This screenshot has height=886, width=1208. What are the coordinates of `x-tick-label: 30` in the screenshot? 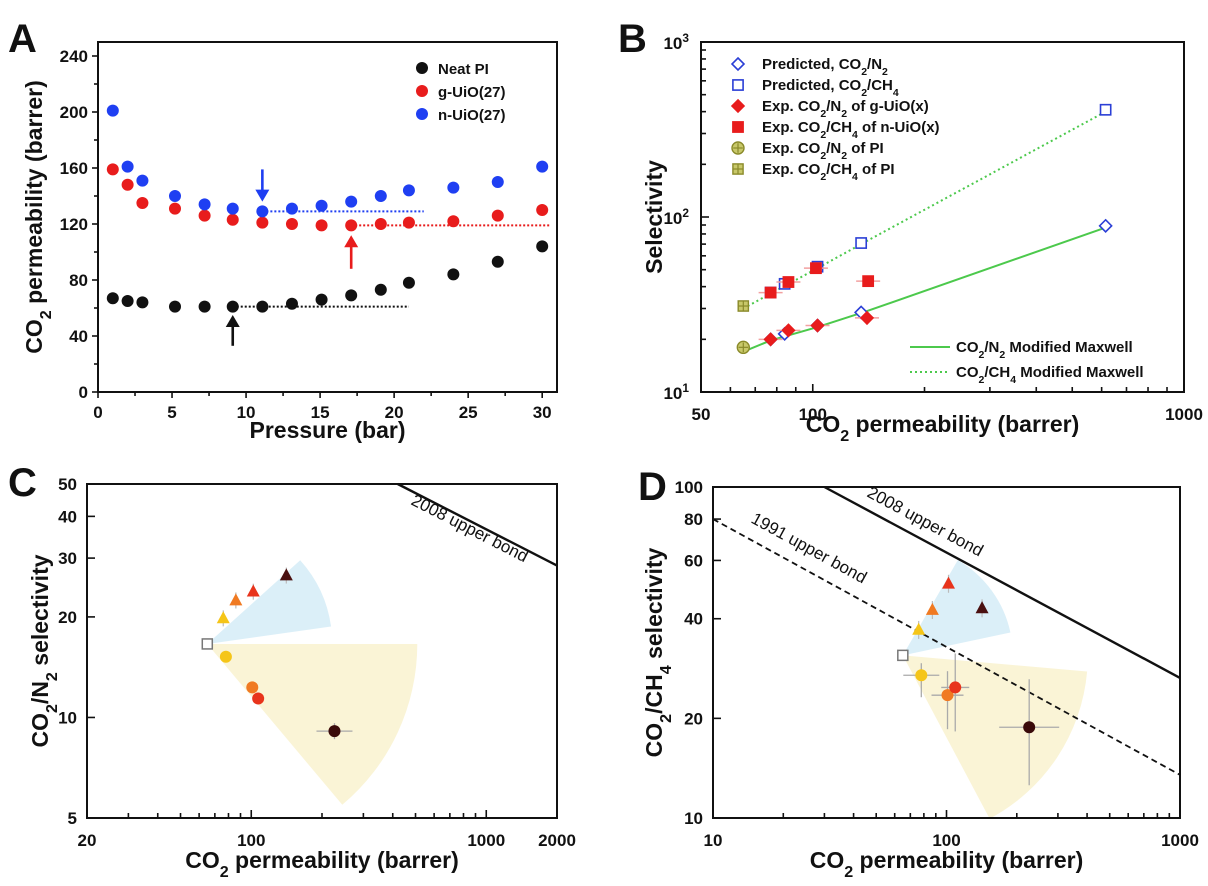 It's located at (542, 412).